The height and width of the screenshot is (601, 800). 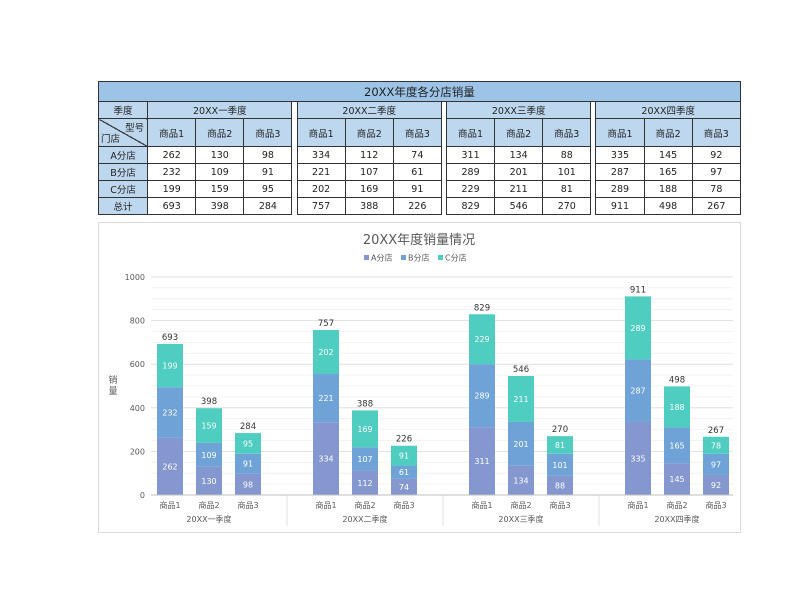 What do you see at coordinates (567, 189) in the screenshot?
I see `value-cell: 81` at bounding box center [567, 189].